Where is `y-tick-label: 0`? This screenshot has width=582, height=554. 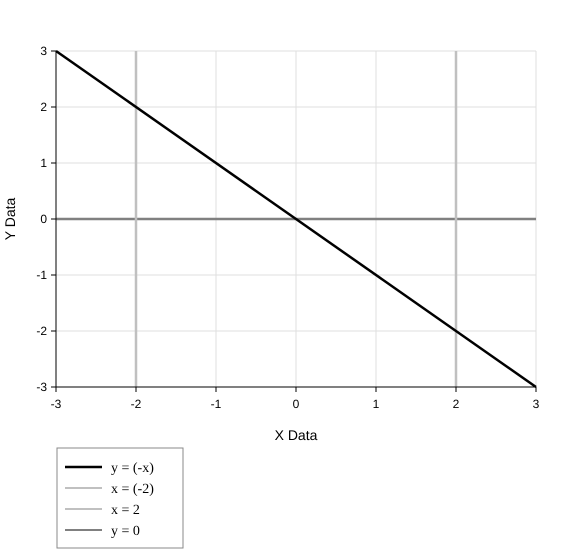 y-tick-label: 0 is located at coordinates (44, 219).